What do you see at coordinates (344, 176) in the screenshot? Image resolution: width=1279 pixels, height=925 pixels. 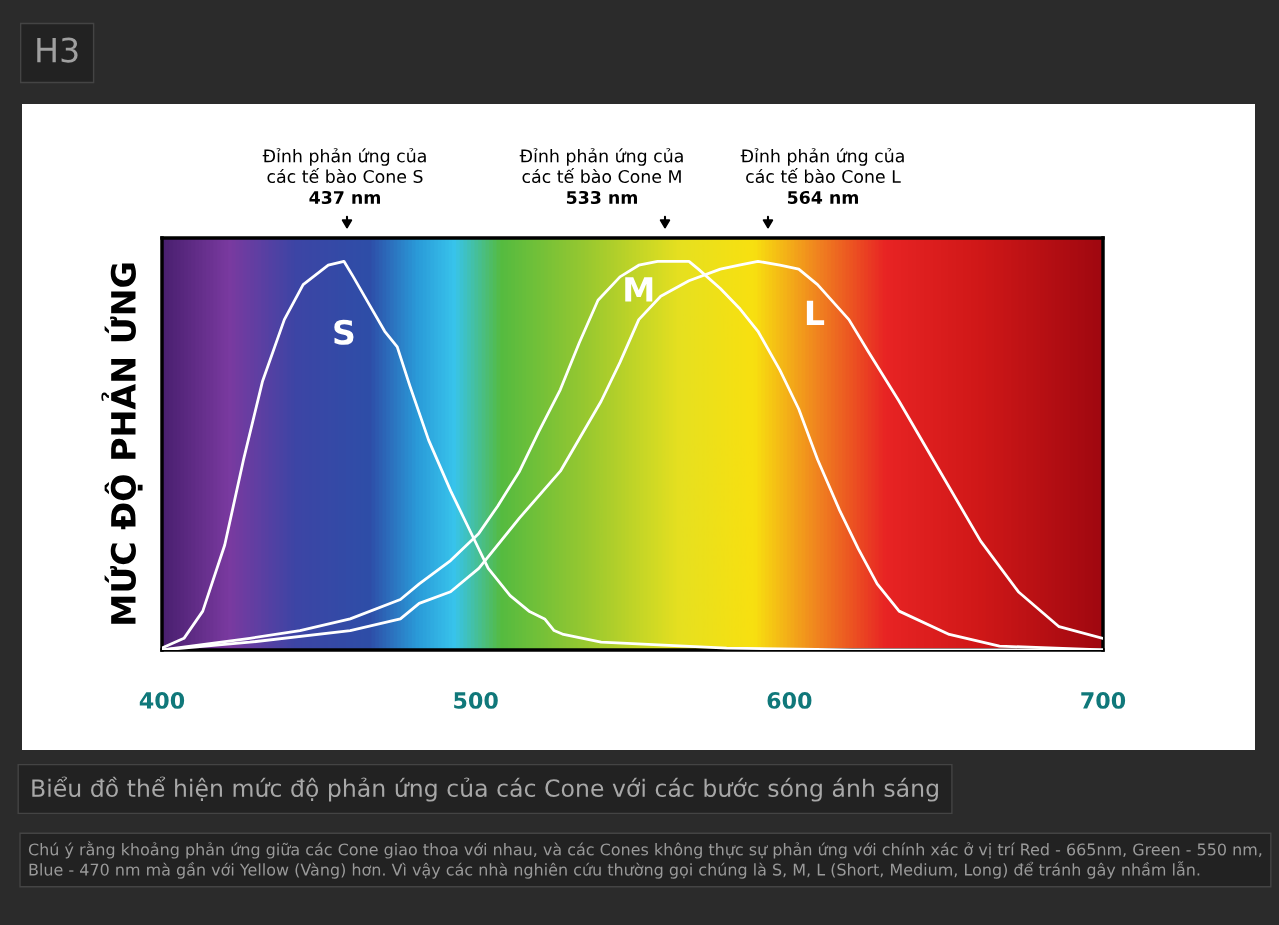 I see `text: Đỉnh phản ứng của các tế bào Cone S 437 nm` at bounding box center [344, 176].